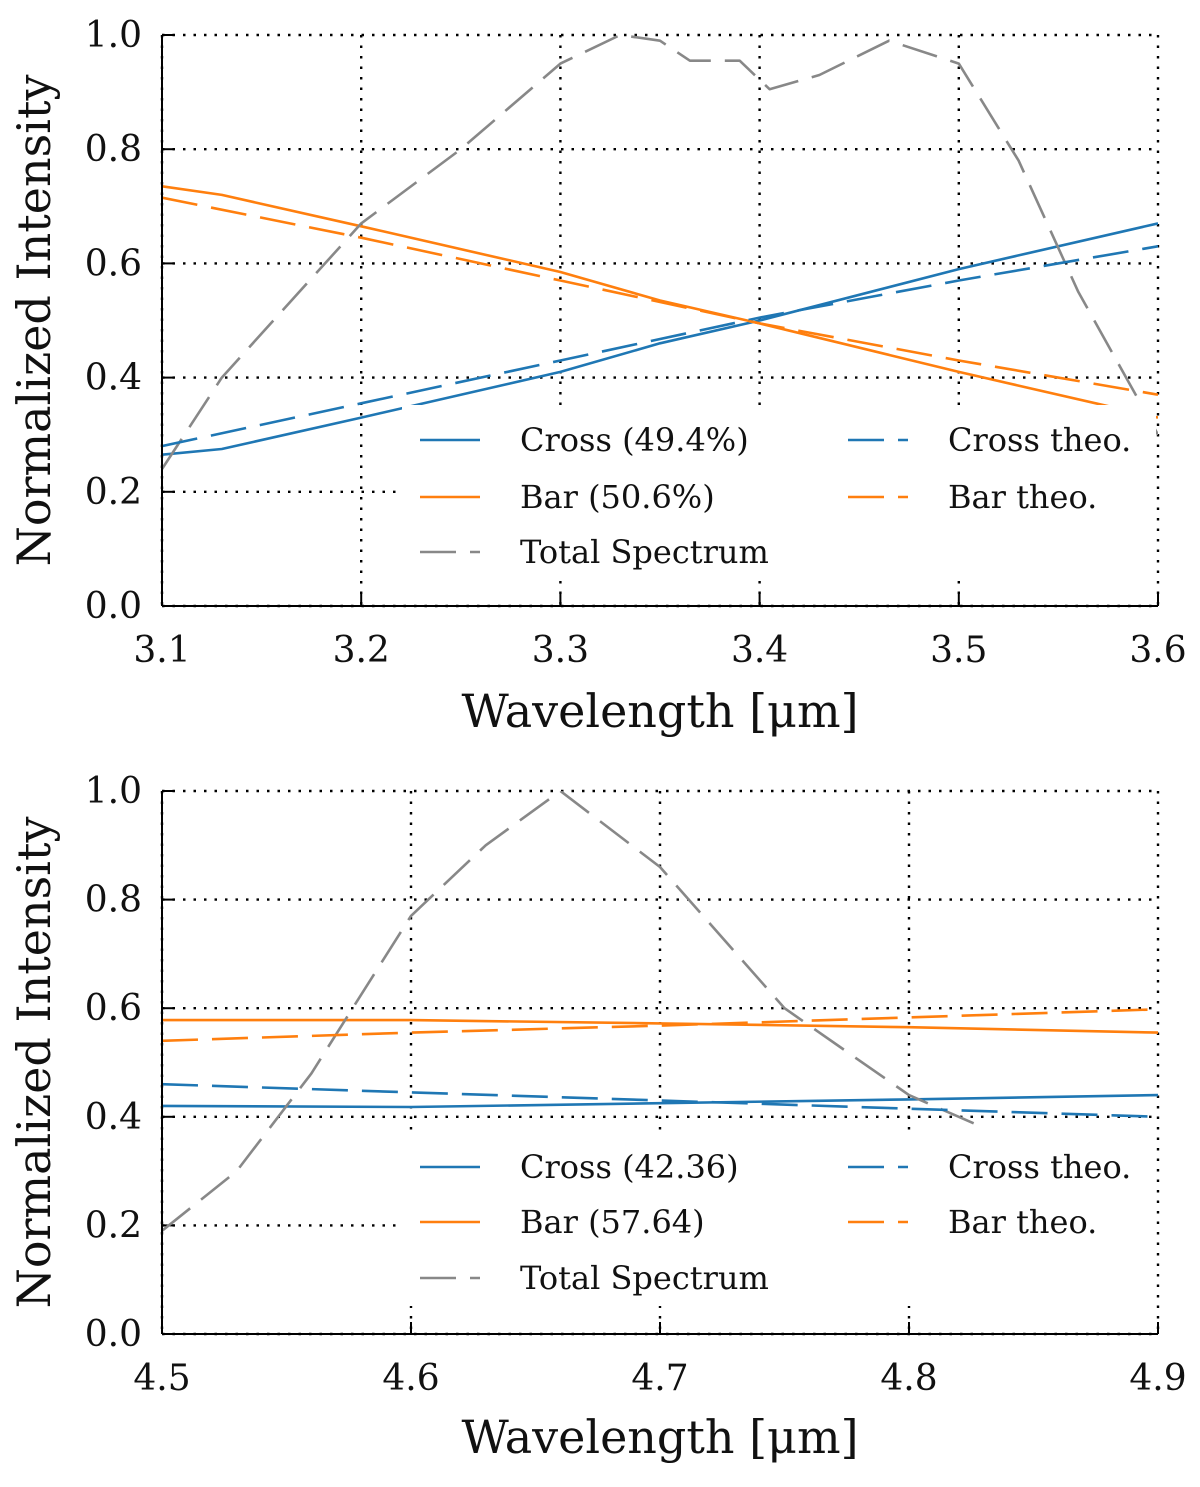  Describe the element at coordinates (958, 650) in the screenshot. I see `x-tick-label: 3.5` at that location.